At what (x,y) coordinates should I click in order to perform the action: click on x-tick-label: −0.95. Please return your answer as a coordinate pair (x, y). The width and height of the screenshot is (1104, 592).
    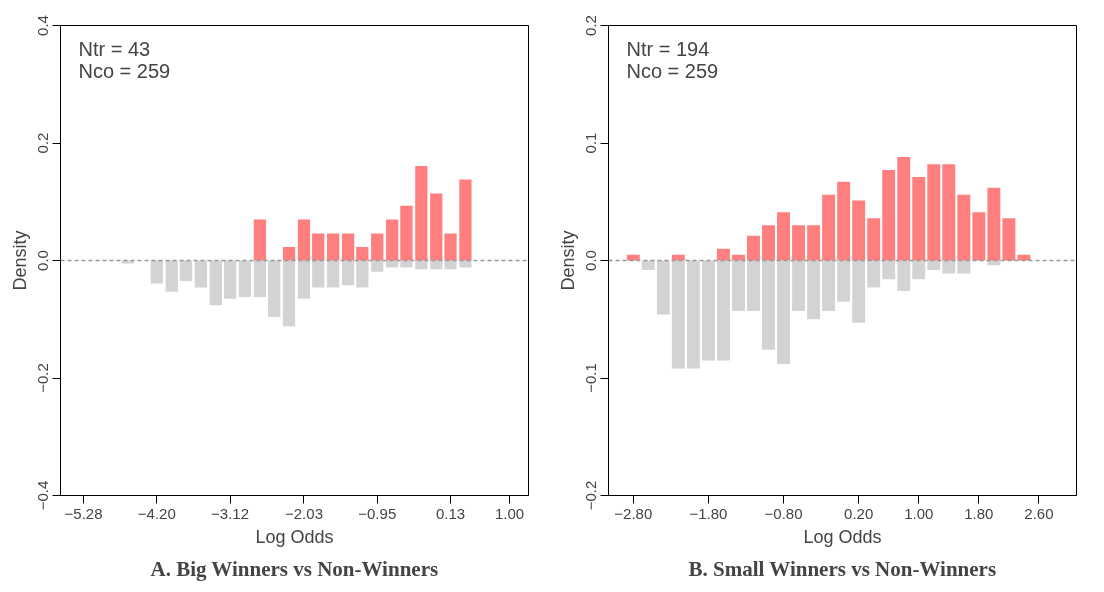
    Looking at the image, I should click on (377, 513).